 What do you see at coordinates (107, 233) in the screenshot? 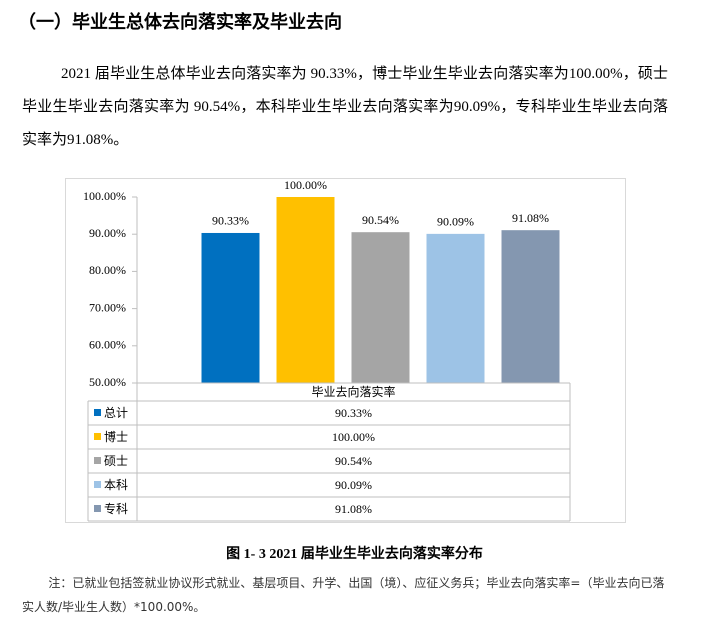
I see `y-tick-label: 90.00%` at bounding box center [107, 233].